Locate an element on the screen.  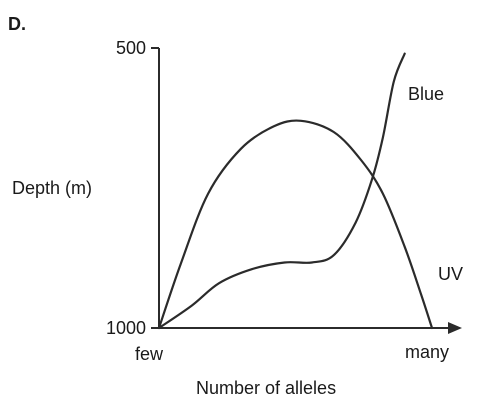
y-axis-label: Depth (m) is located at coordinates (52, 188).